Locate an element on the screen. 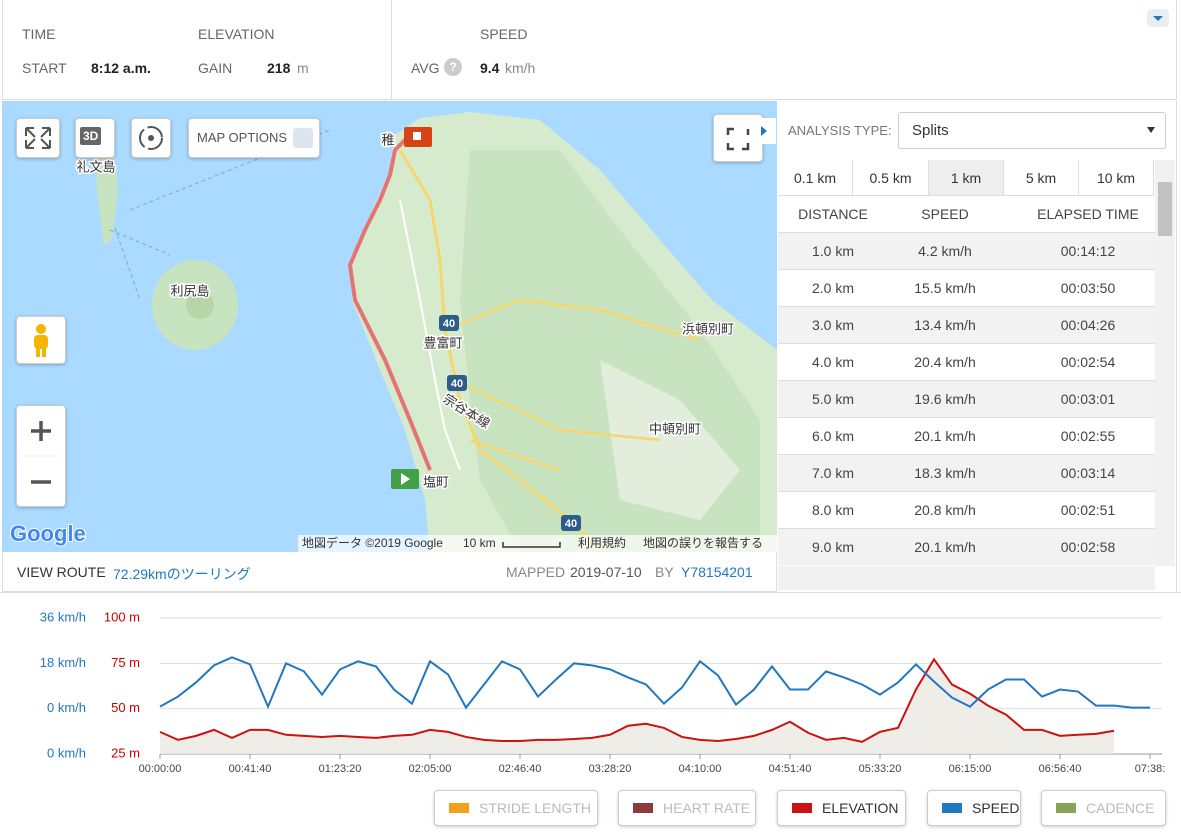 Image resolution: width=1181 pixels, height=834 pixels. y-tick-label: 75 m is located at coordinates (125, 662).